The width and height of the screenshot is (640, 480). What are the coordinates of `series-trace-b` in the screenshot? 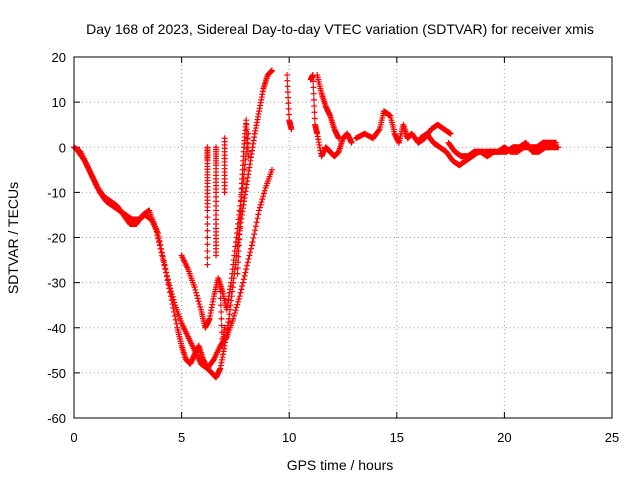 It's located at (175, 260).